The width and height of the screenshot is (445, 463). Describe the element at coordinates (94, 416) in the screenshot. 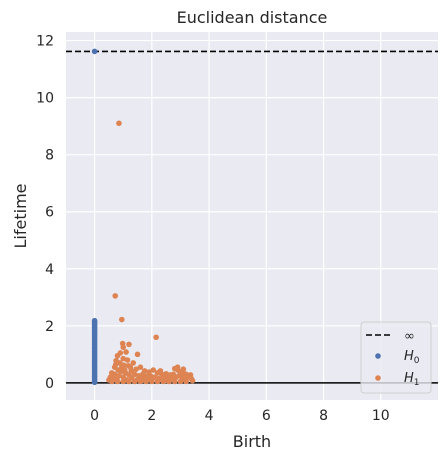

I see `x-tick-label: 0` at that location.